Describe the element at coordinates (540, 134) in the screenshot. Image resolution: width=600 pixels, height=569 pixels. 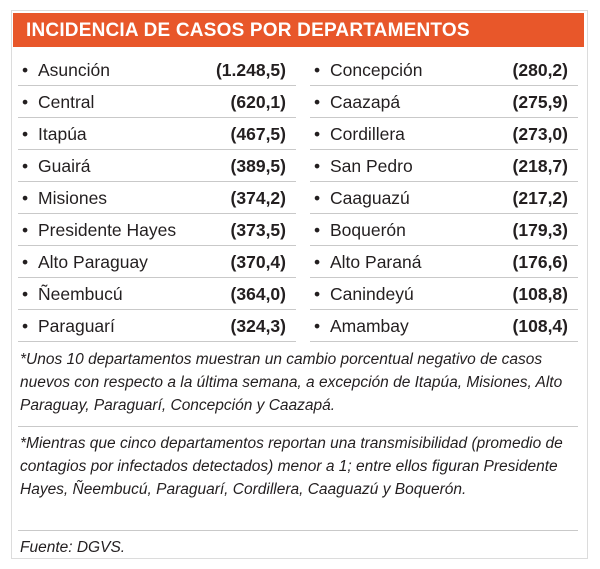
I see `department-value: (273,0)` at that location.